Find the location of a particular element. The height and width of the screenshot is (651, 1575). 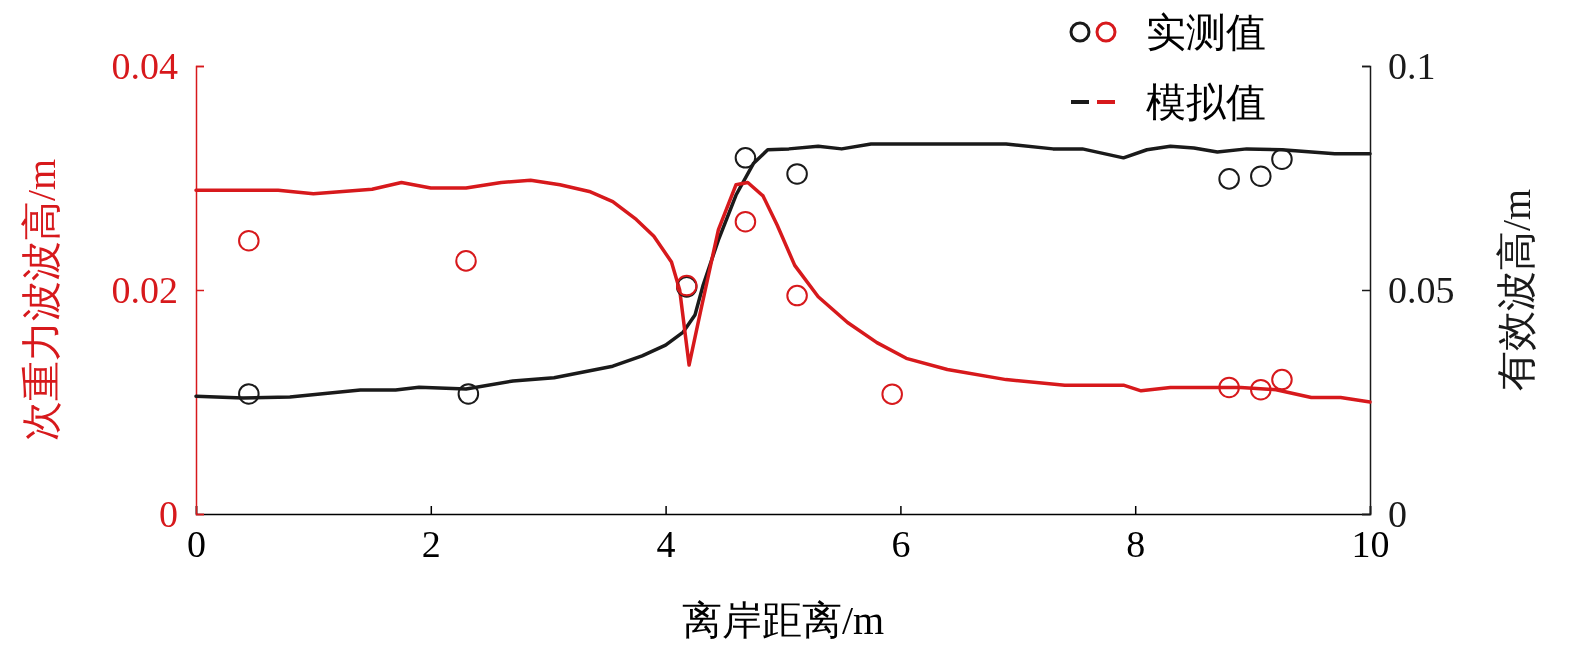

x-tick-label: 0 is located at coordinates (196, 543).